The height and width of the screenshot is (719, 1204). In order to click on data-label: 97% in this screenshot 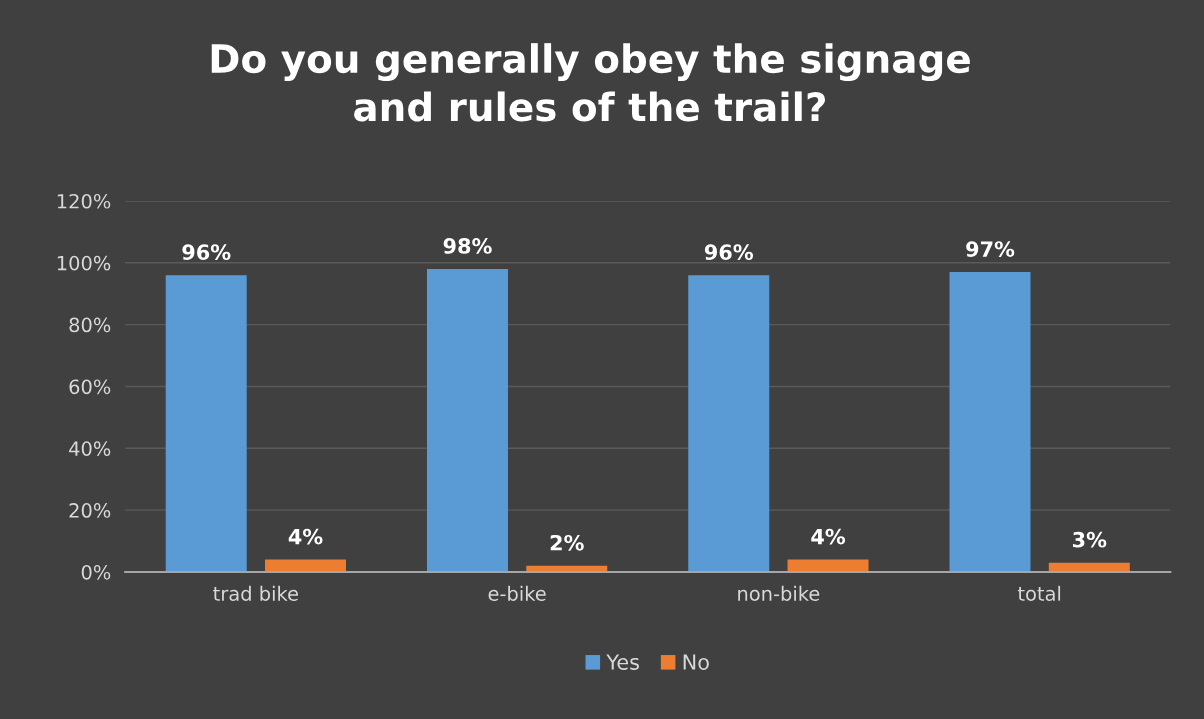, I will do `click(990, 249)`.